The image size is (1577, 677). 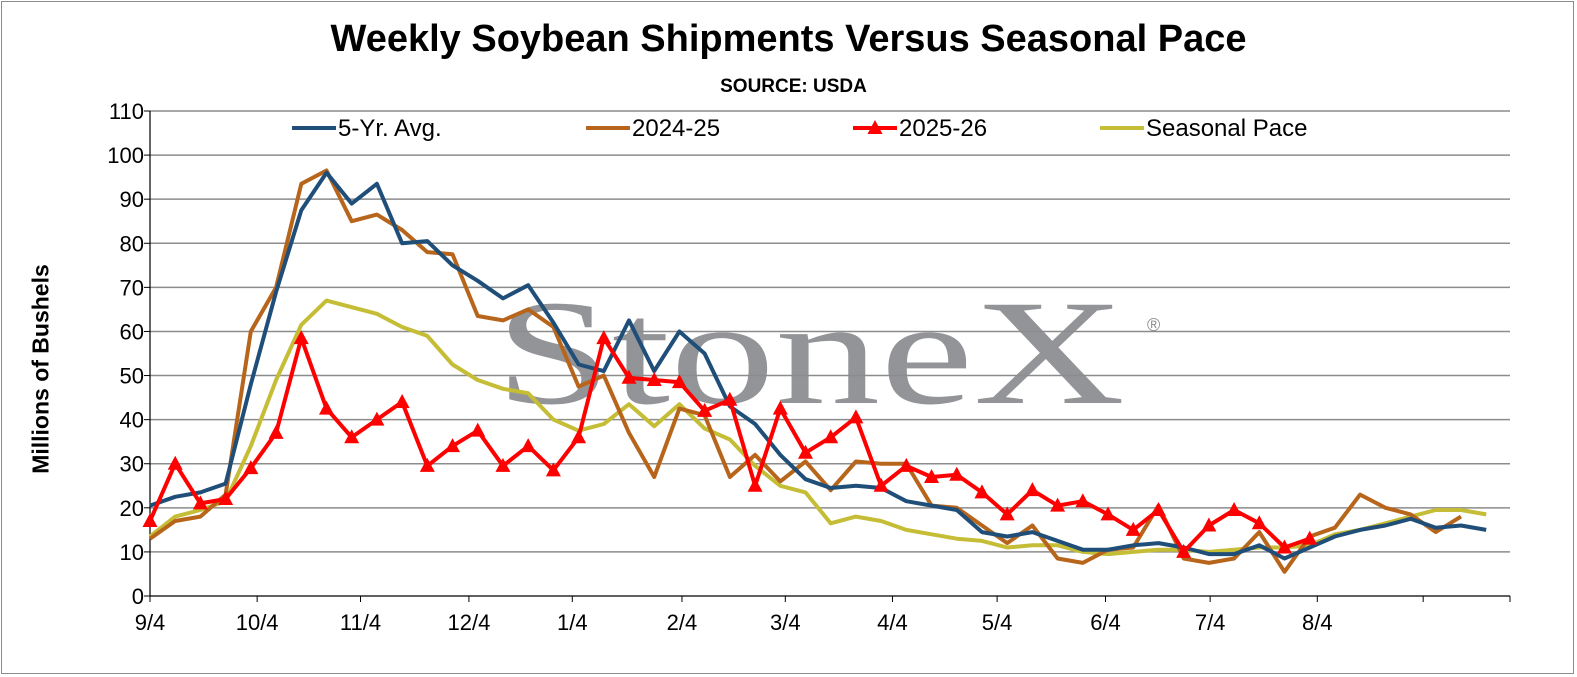 What do you see at coordinates (132, 243) in the screenshot?
I see `y-tick-label: 80` at bounding box center [132, 243].